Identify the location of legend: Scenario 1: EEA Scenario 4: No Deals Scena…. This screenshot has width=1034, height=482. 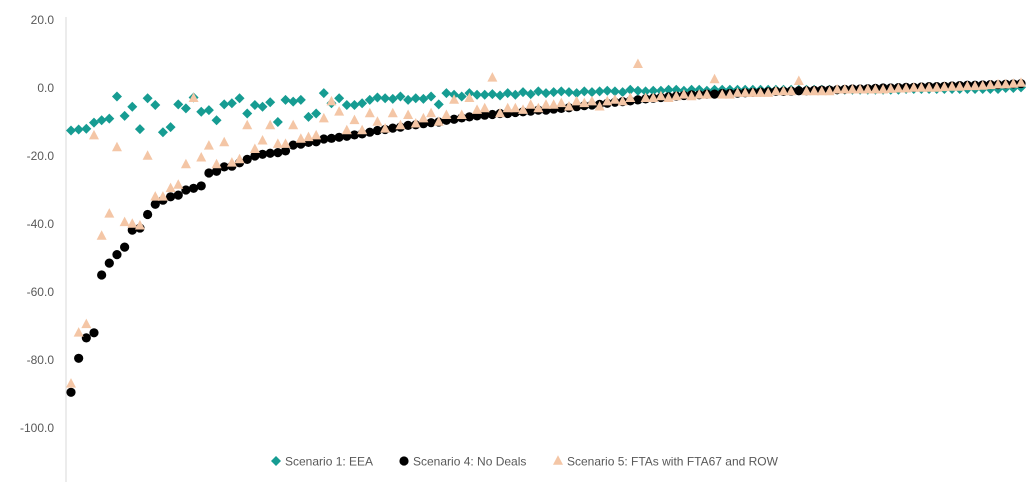
(525, 462).